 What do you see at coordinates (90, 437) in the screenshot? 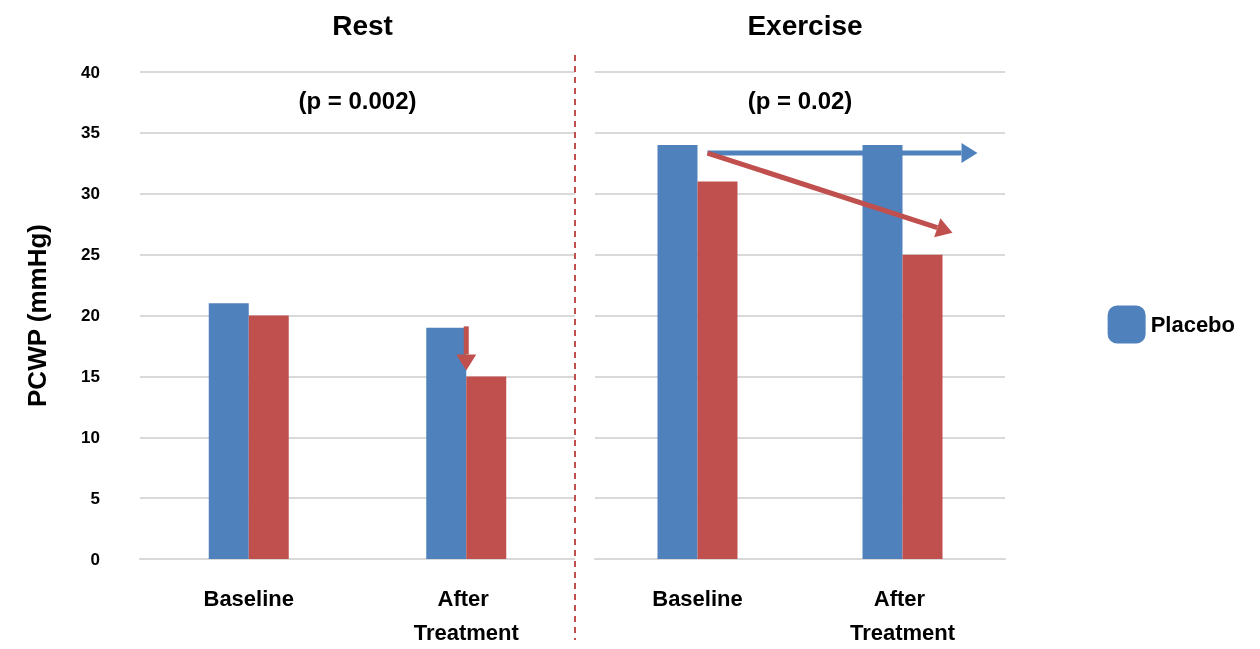
I see `y-tick-label: 10` at bounding box center [90, 437].